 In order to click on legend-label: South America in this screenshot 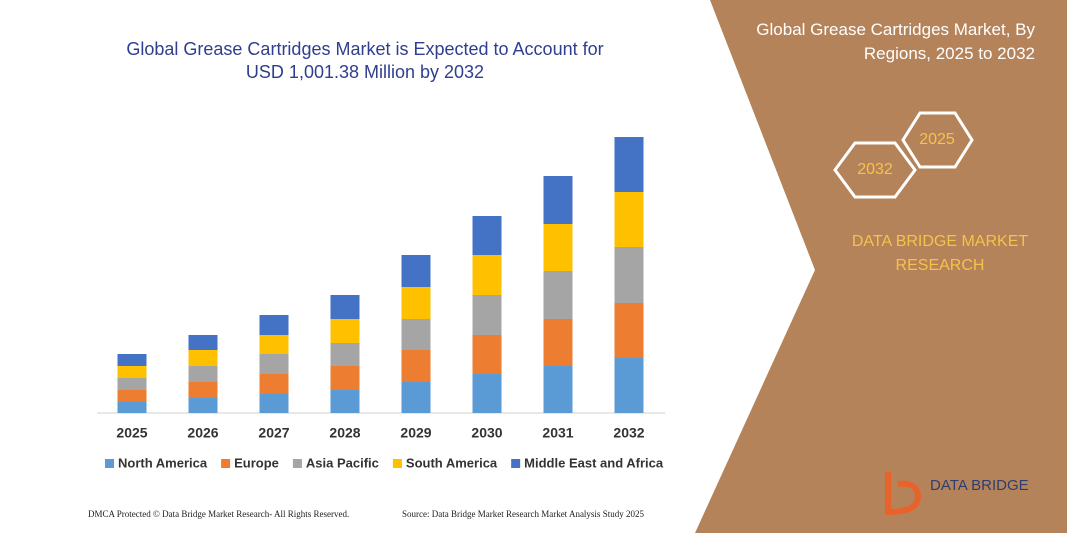, I will do `click(452, 462)`.